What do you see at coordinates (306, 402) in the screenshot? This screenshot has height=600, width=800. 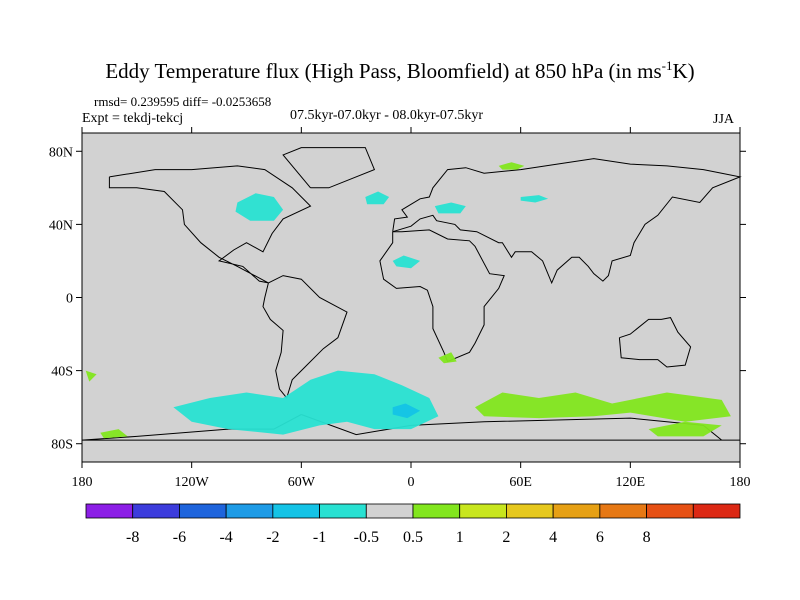 I see `region-southern-ocean-negative` at bounding box center [306, 402].